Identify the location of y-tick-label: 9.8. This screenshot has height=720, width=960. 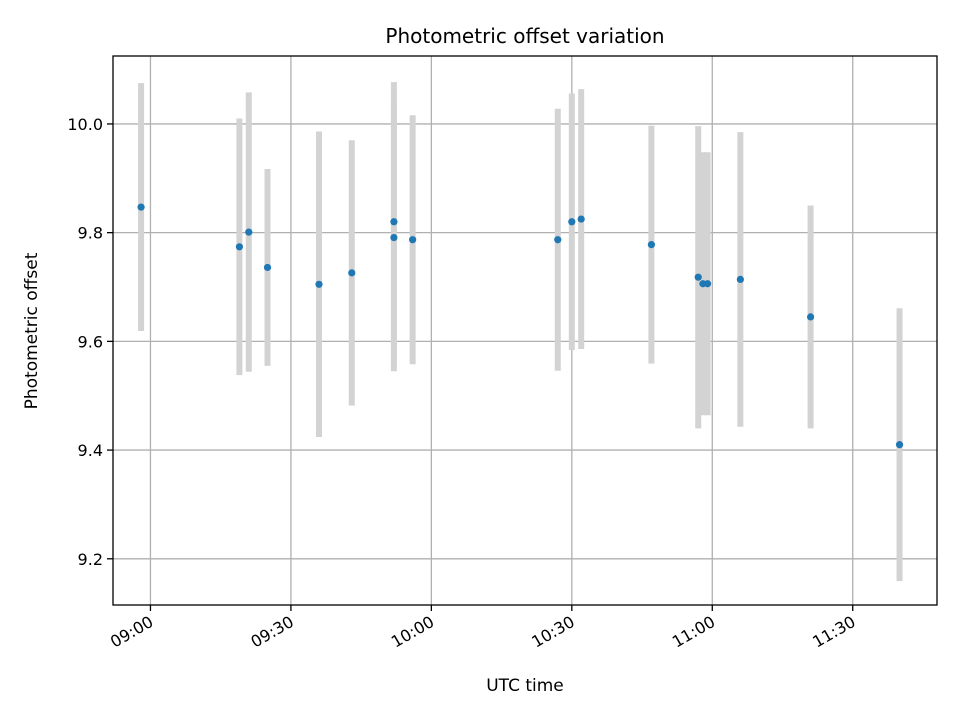
(90, 233).